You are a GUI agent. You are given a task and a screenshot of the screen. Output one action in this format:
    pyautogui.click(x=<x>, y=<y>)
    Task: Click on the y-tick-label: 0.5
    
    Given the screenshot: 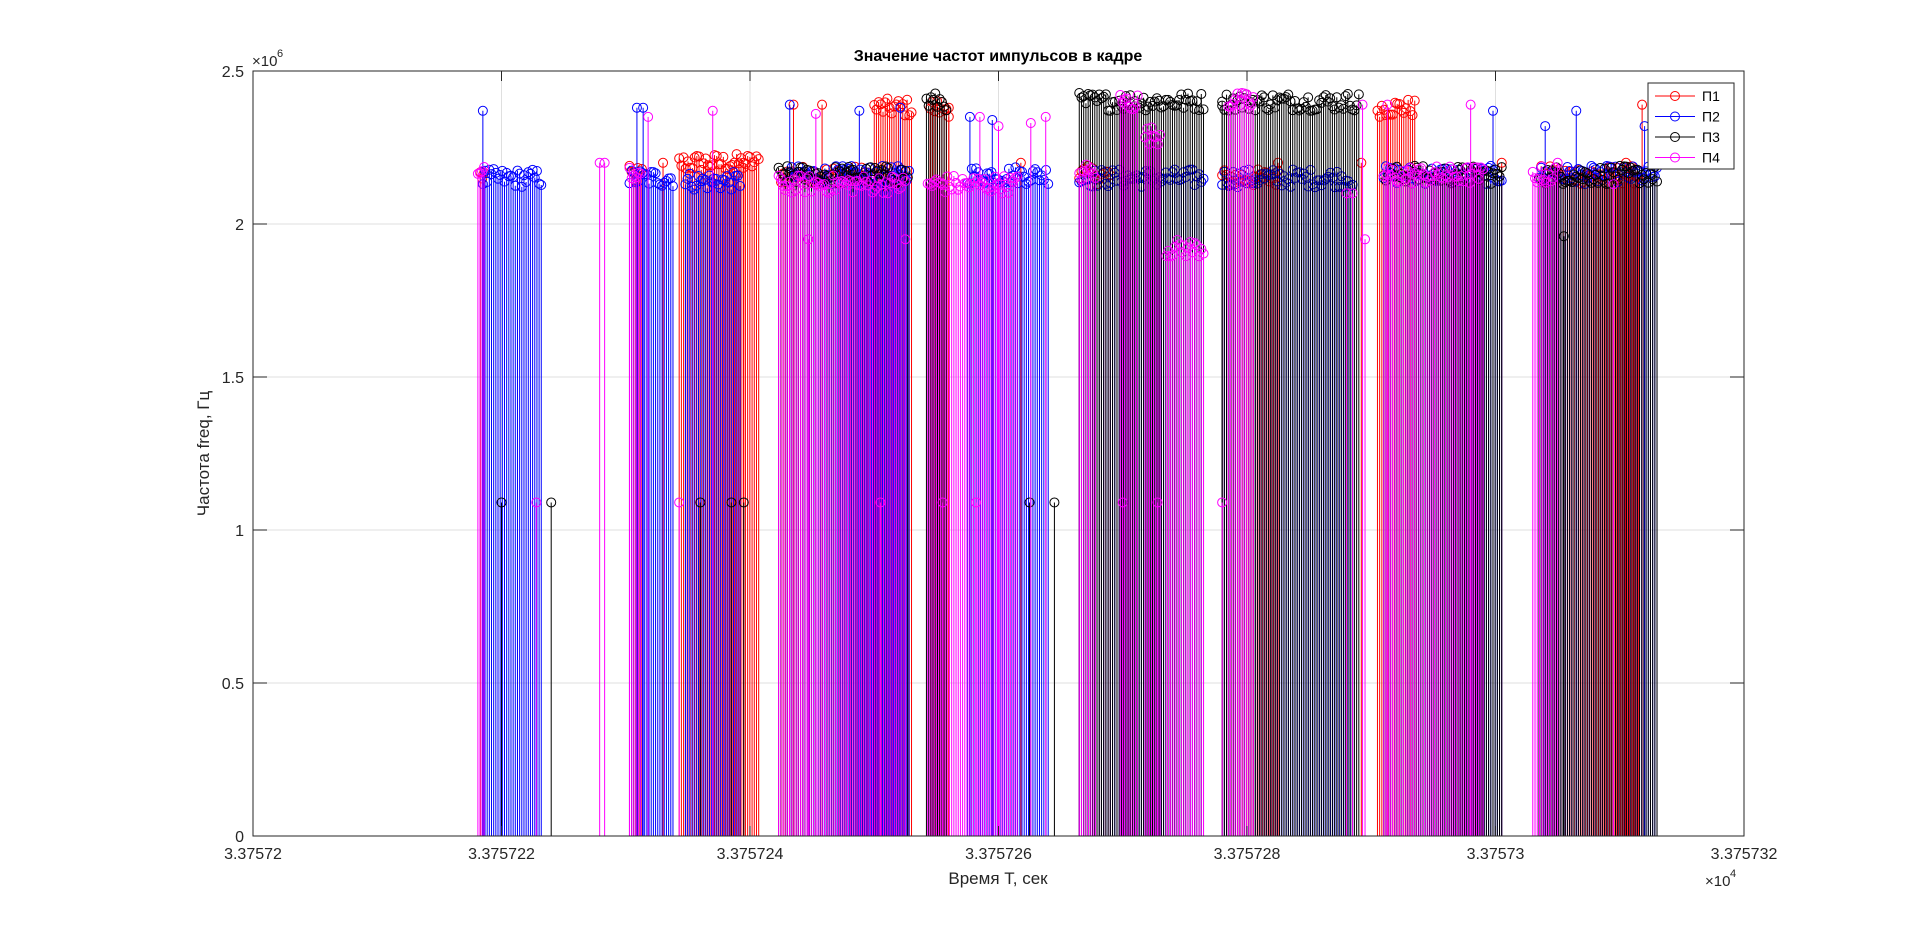 What is the action you would take?
    pyautogui.click(x=233, y=684)
    